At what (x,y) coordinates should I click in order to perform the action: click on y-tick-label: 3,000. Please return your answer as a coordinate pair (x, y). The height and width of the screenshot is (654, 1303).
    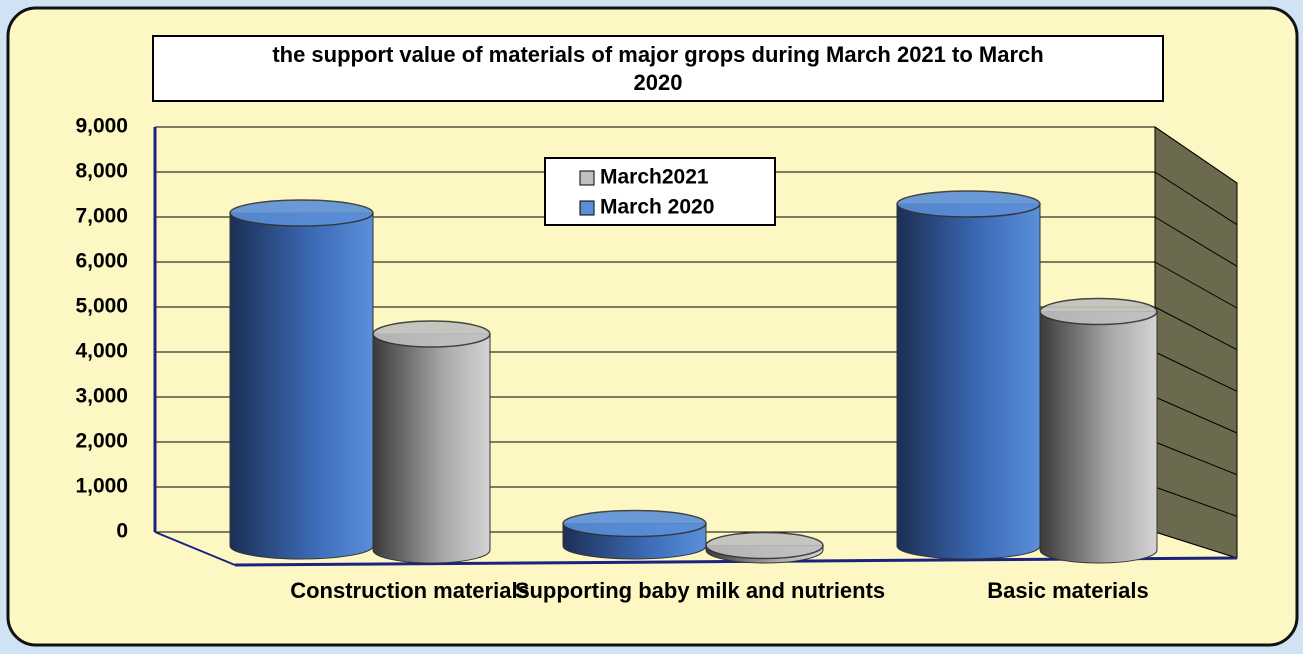
    Looking at the image, I should click on (101, 396).